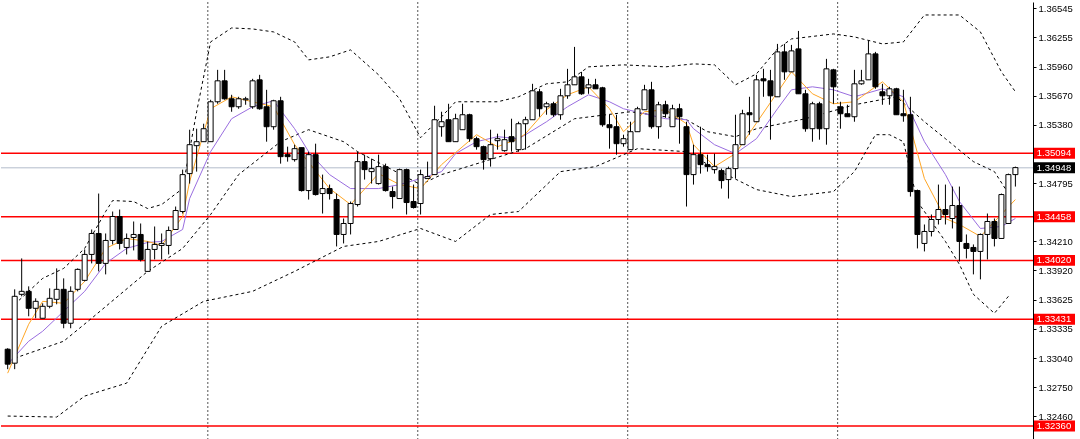 The height and width of the screenshot is (439, 1080). I want to click on y-tick-label: 1.33335, so click(1055, 329).